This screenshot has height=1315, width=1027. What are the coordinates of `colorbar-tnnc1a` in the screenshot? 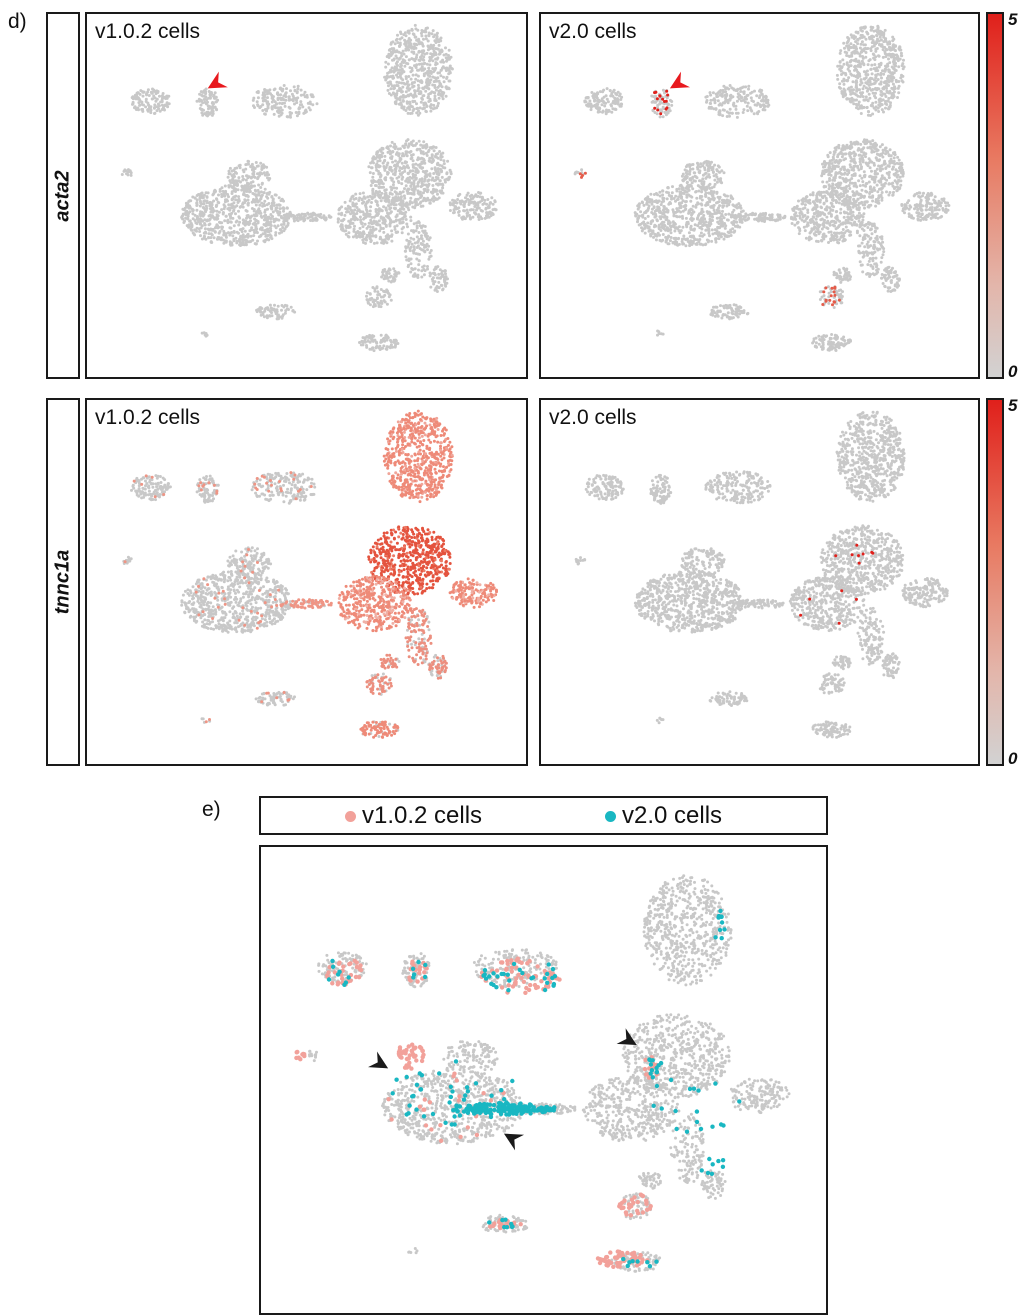 It's located at (995, 582).